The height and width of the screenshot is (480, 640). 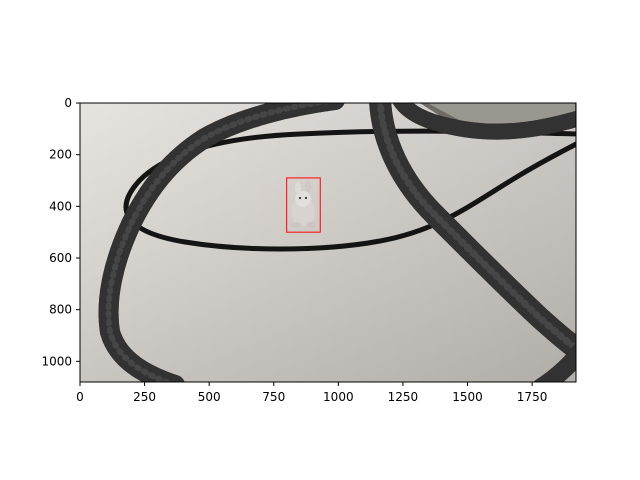 I want to click on y-tick-label: 200, so click(x=60, y=155).